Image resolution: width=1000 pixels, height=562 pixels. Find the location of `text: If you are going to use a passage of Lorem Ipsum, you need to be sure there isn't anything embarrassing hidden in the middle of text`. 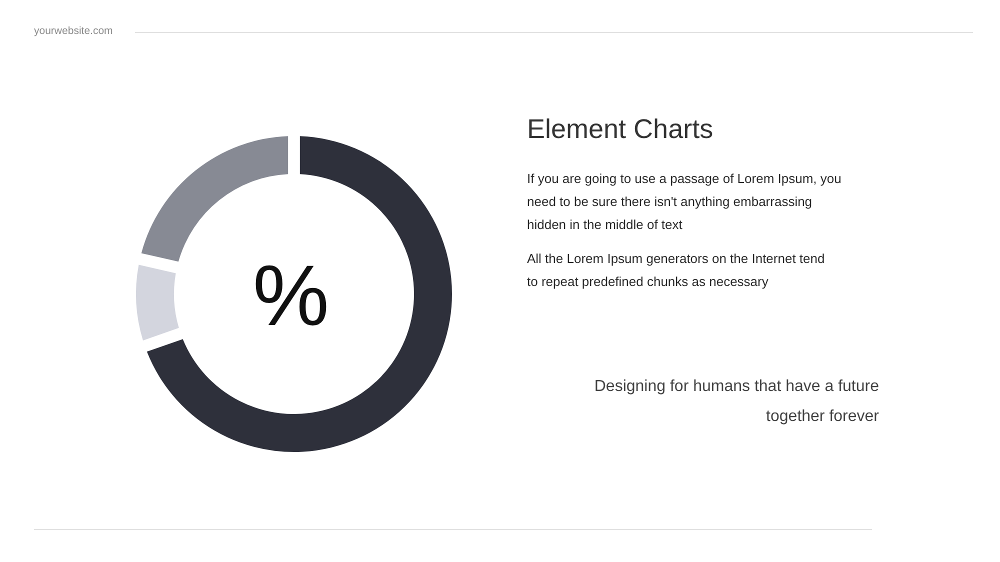

text: If you are going to use a passage of Lorem Ipsum, you need to be sure there isn't anything embarrassing hidden in the middle of text is located at coordinates (684, 202).